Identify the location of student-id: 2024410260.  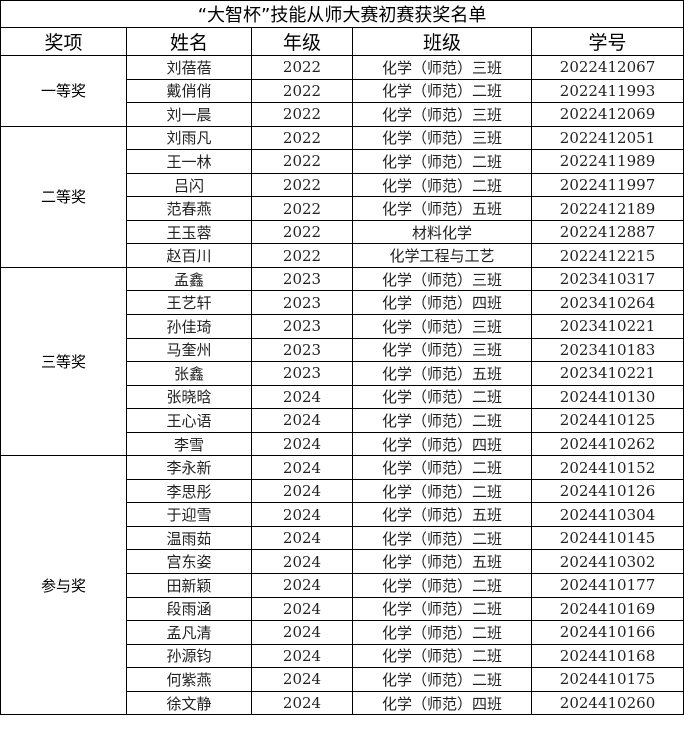
(607, 703).